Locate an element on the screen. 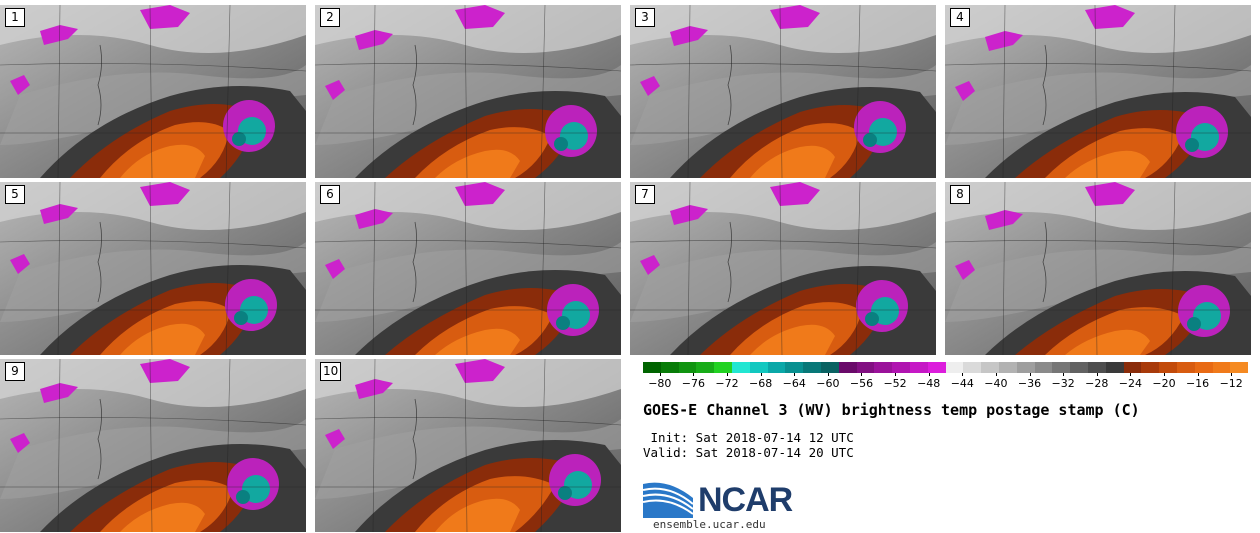  postage-stamp-panel: 10 is located at coordinates (468, 445).